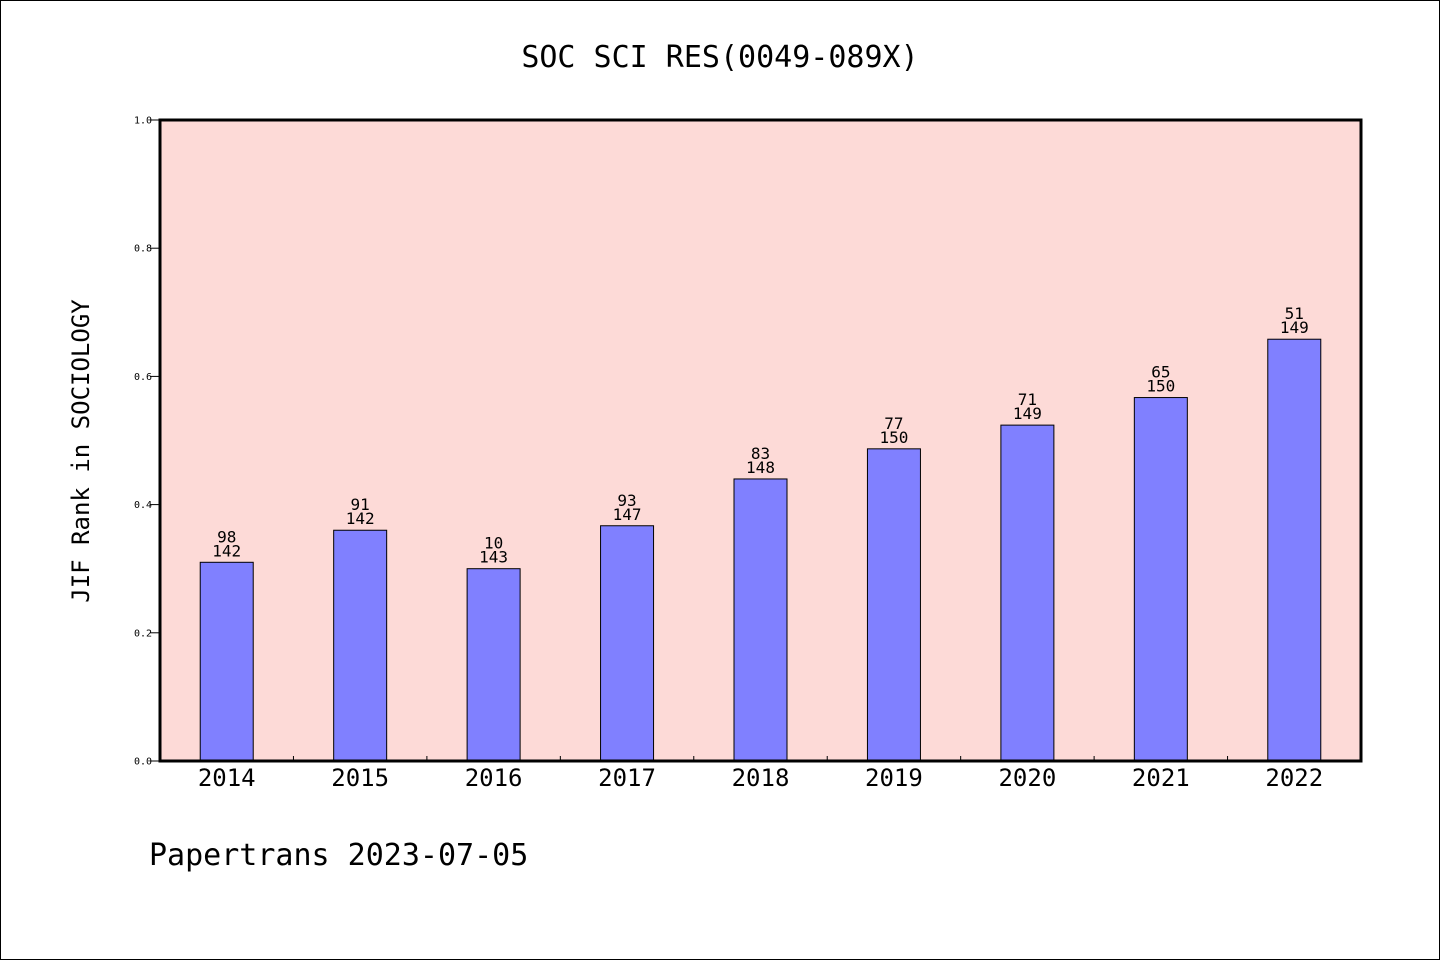 The height and width of the screenshot is (964, 1440). What do you see at coordinates (227, 778) in the screenshot?
I see `x-tick-label: 2014` at bounding box center [227, 778].